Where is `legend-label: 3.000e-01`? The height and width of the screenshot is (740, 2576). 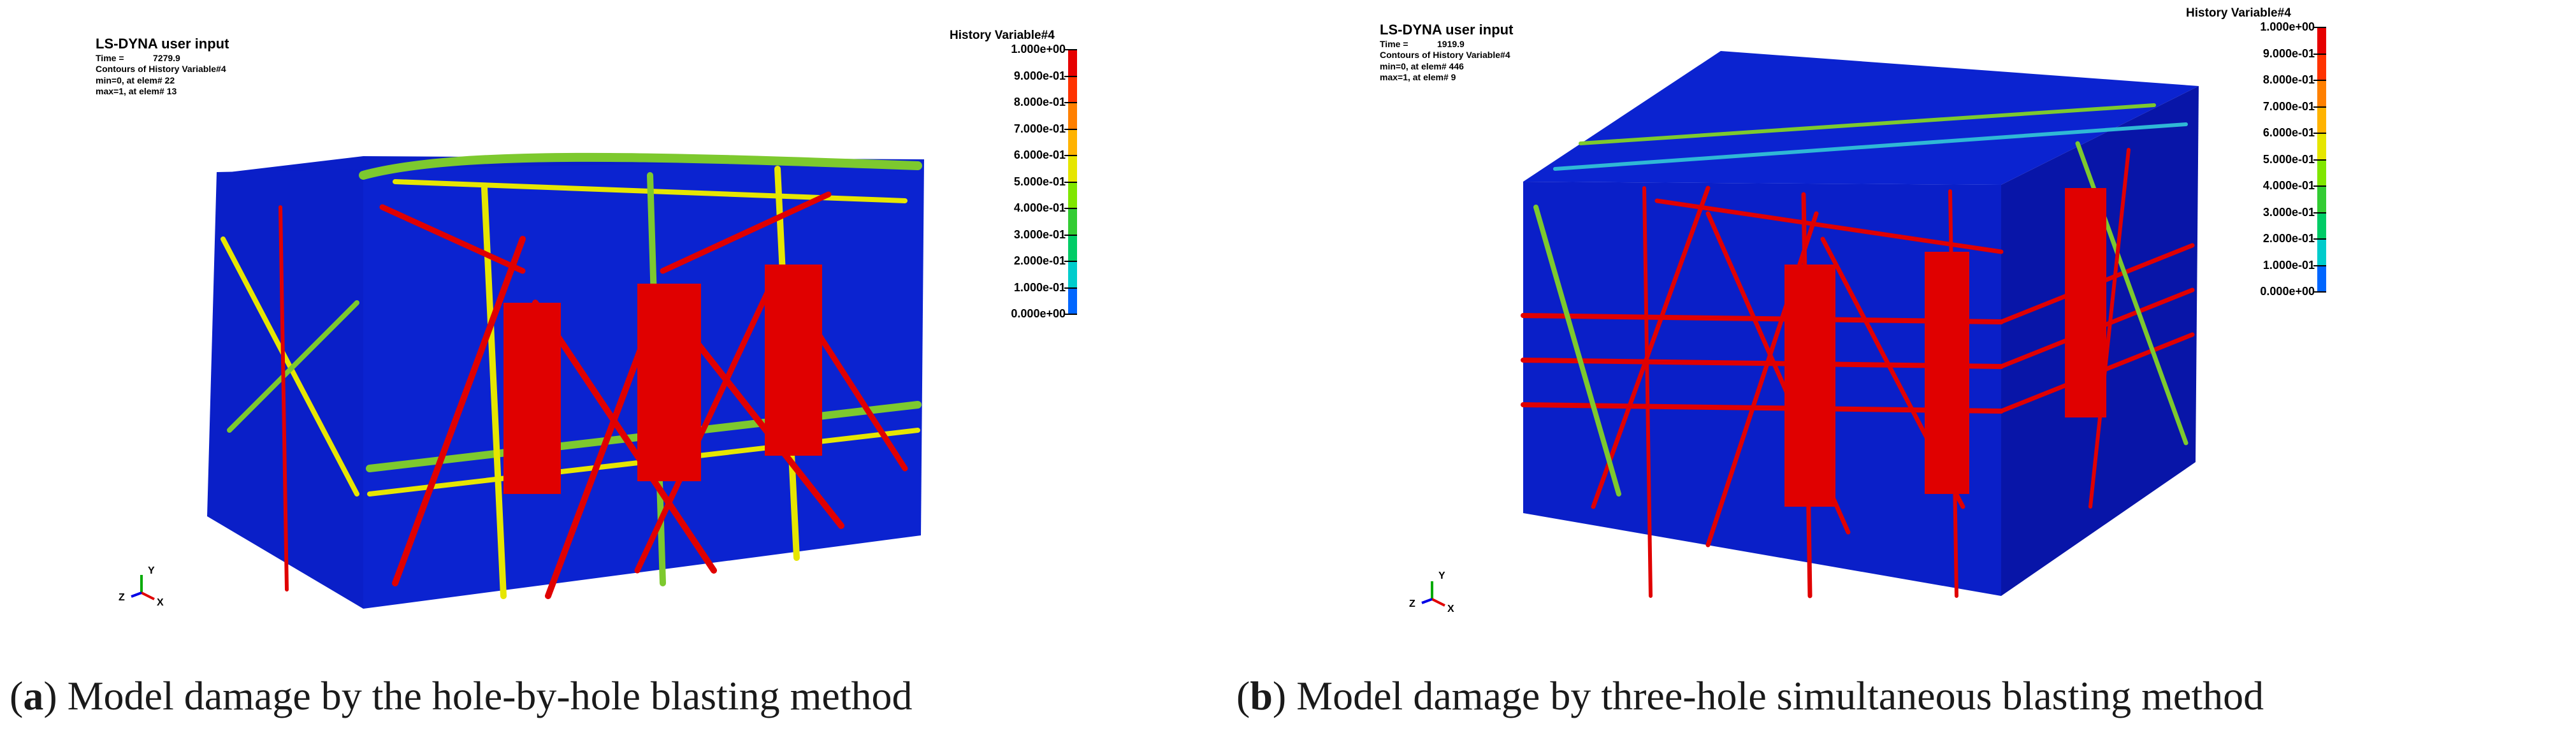 legend-label: 3.000e-01 is located at coordinates (2288, 212).